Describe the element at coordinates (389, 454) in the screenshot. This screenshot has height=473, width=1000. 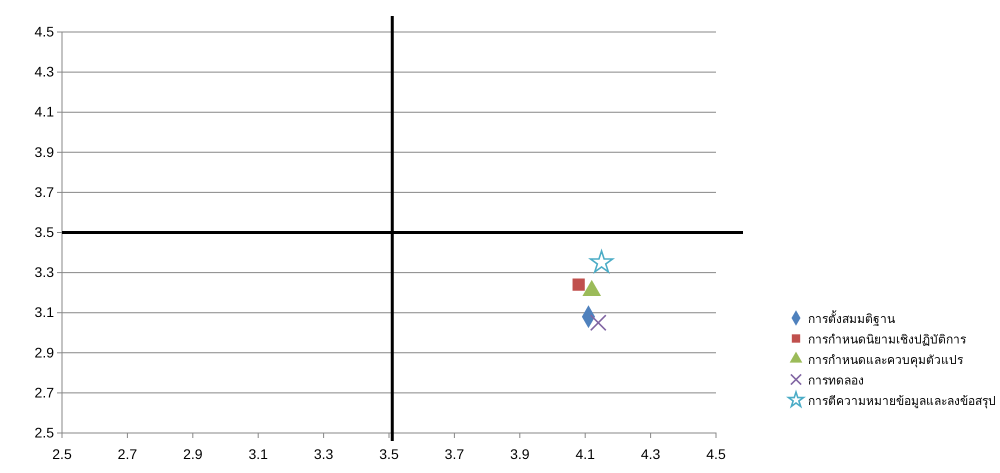
I see `x-tick-label: 3.5` at that location.